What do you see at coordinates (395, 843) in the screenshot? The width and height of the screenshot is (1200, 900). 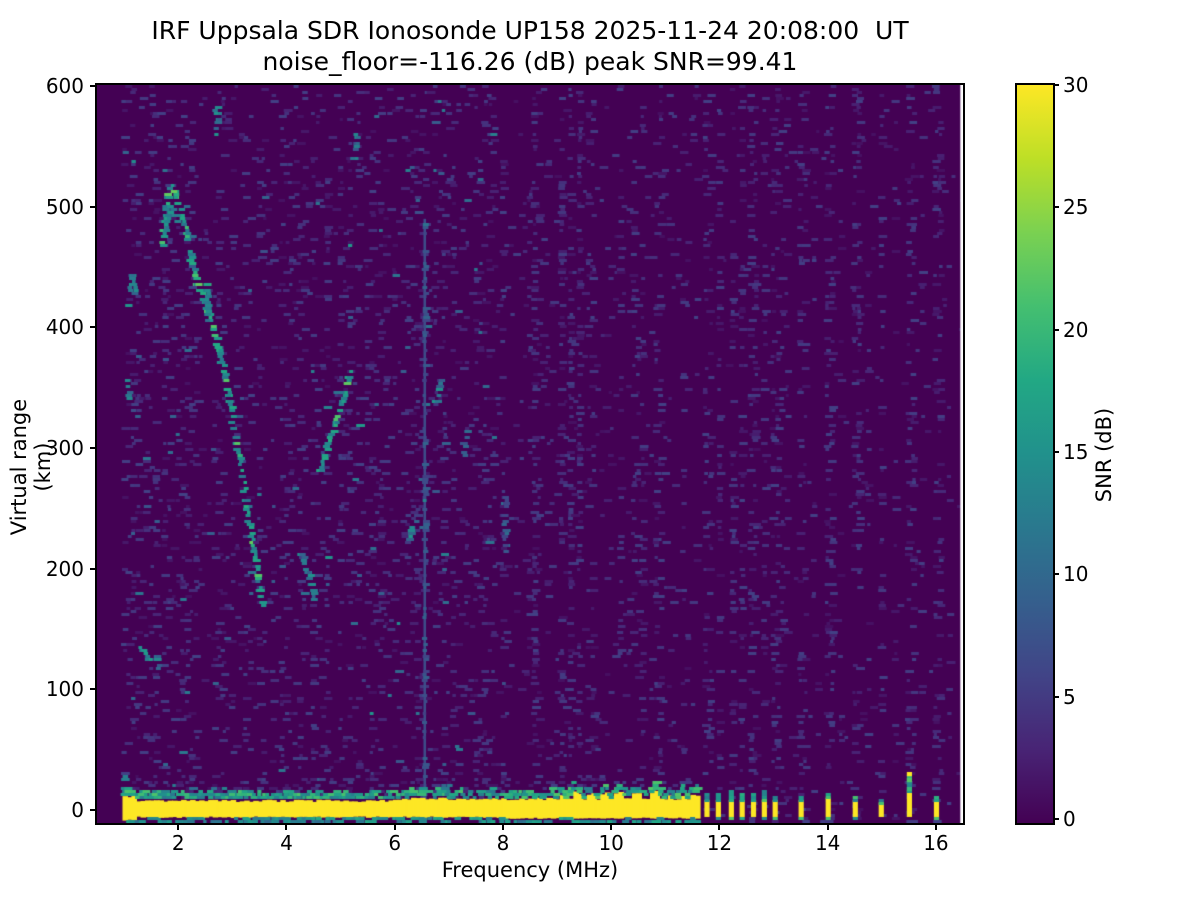 I see `x-tick-label: 6` at bounding box center [395, 843].